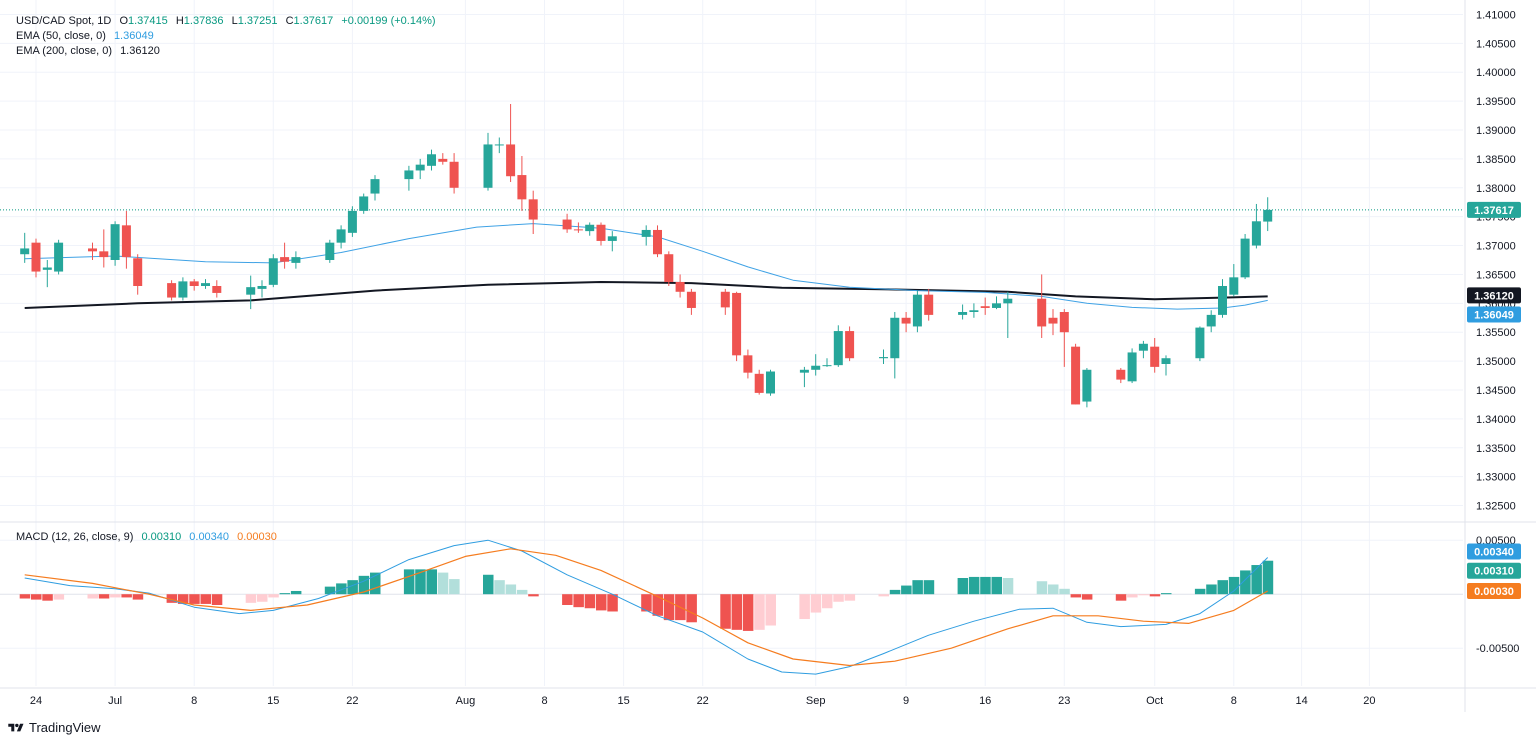 The height and width of the screenshot is (744, 1536). I want to click on ema50-label: EMA (50, close, 0), so click(61, 36).